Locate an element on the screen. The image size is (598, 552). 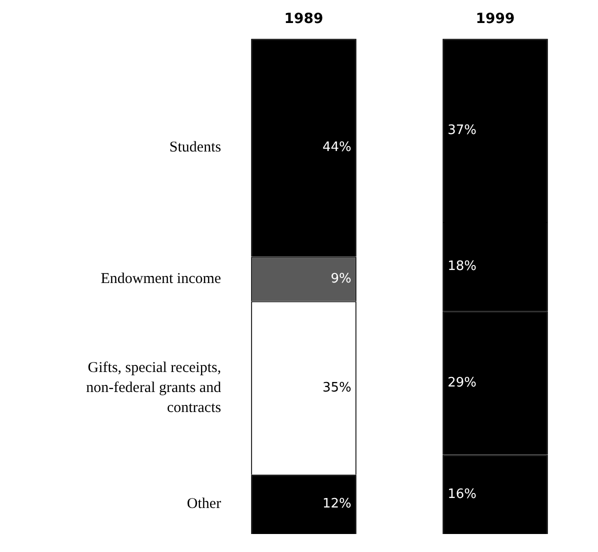
text: Gifts, special receipts, non-federal grants and contracts is located at coordinates (154, 388).